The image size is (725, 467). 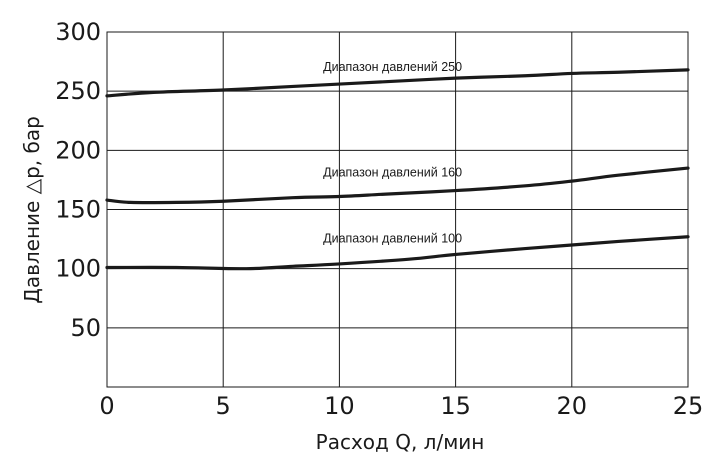 What do you see at coordinates (455, 406) in the screenshot?
I see `x-tick-label: 15` at bounding box center [455, 406].